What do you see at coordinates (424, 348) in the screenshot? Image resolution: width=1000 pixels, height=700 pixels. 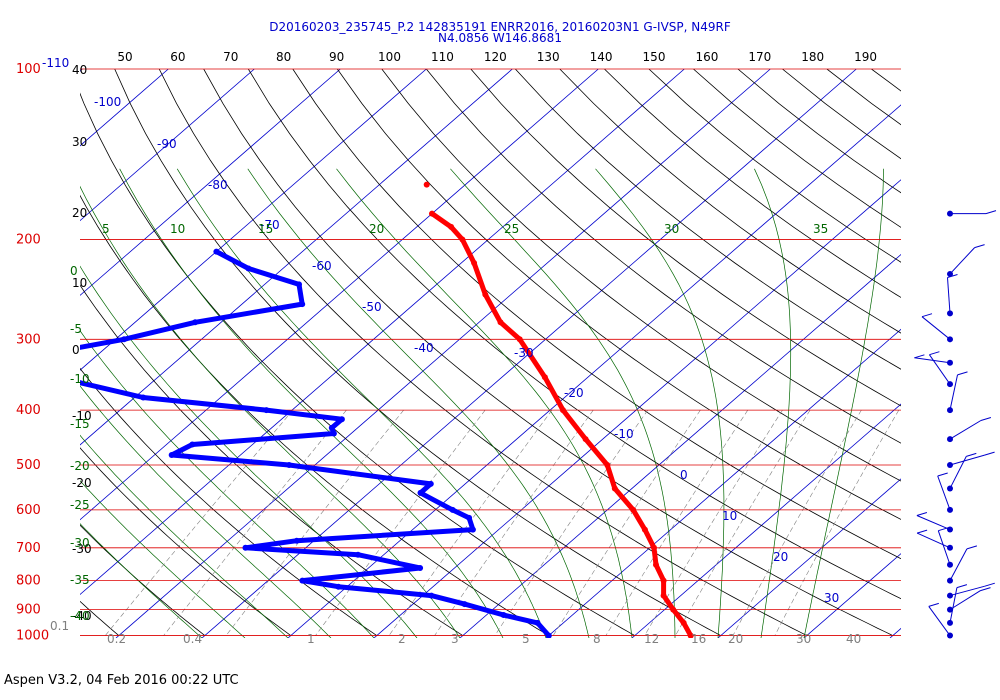 I see `isotherm-label: -40` at bounding box center [424, 348].